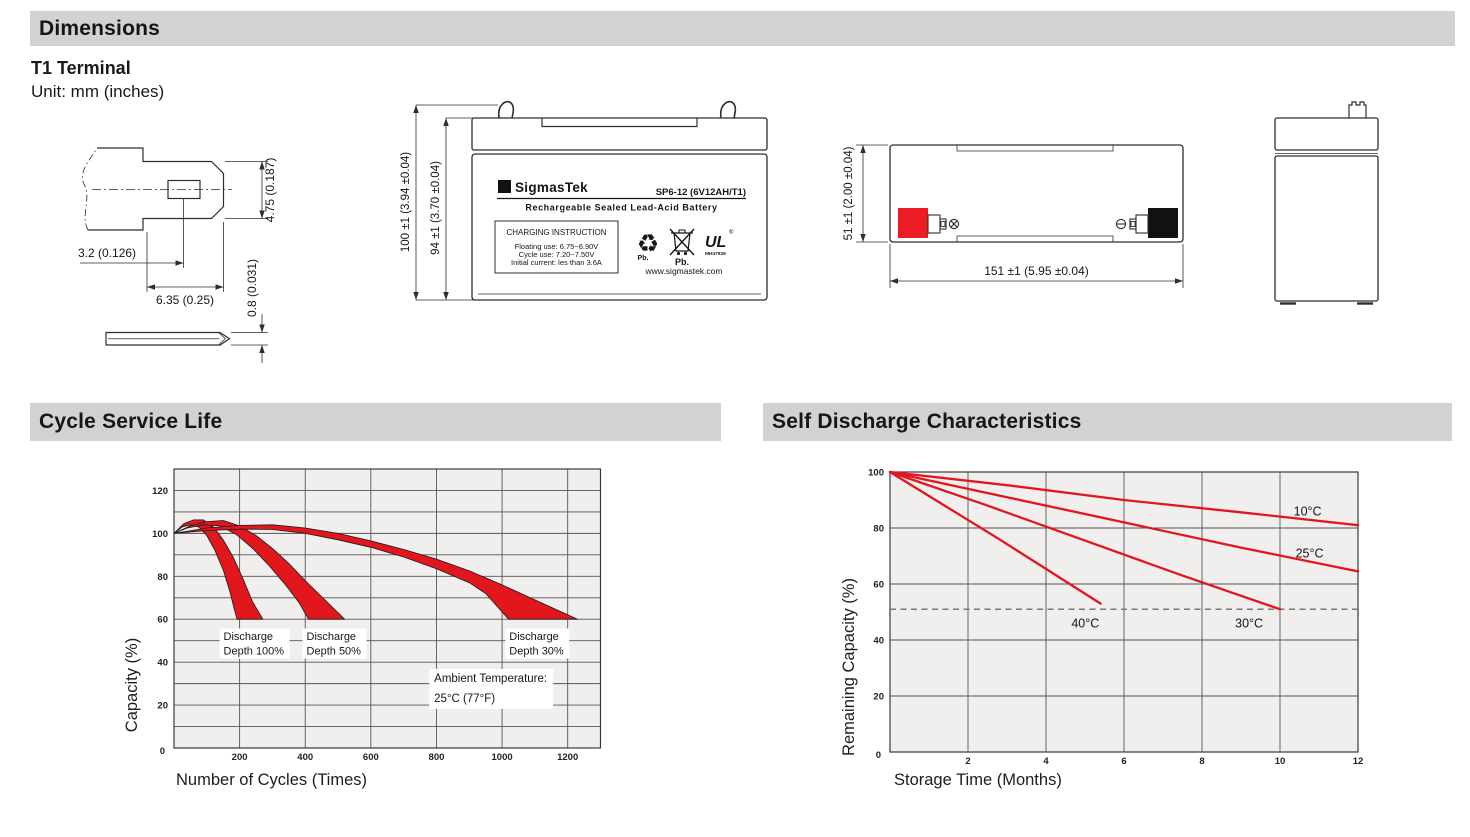  Describe the element at coordinates (621, 208) in the screenshot. I see `battery-type-line: Rechargeable Sealed Lead-Acid Battery` at that location.